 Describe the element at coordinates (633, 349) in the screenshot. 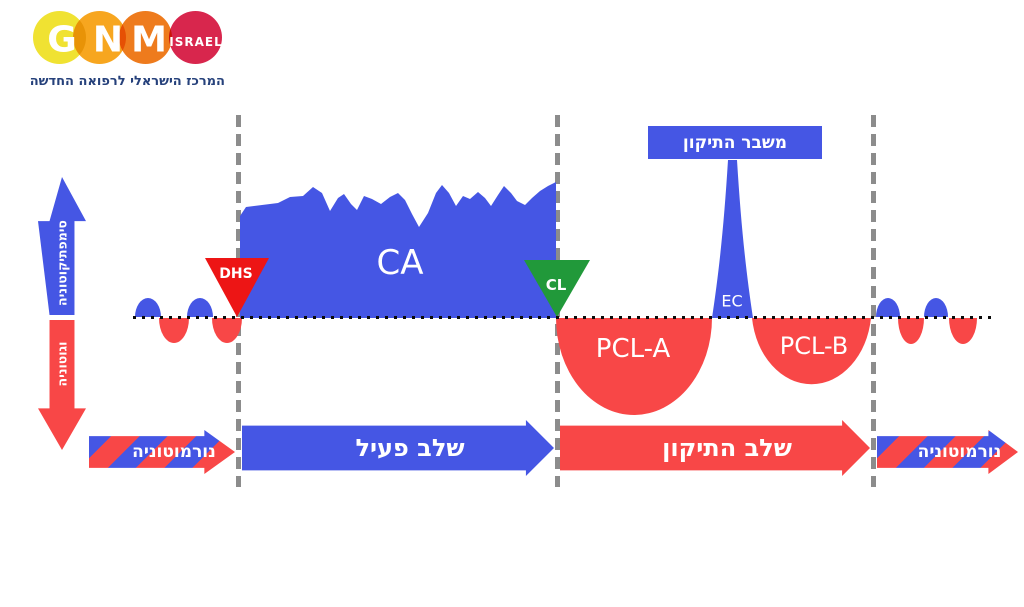

I see `pcl-a-label: PCL-A` at that location.